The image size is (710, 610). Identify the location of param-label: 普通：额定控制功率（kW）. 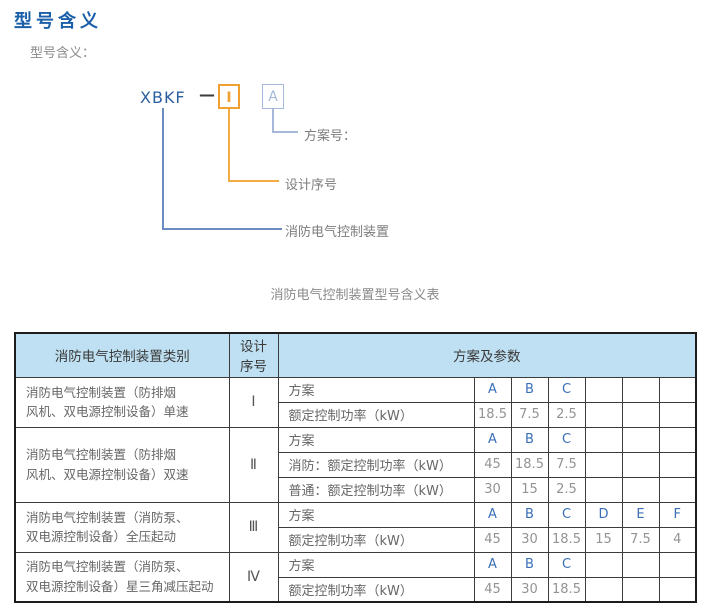
(376, 489).